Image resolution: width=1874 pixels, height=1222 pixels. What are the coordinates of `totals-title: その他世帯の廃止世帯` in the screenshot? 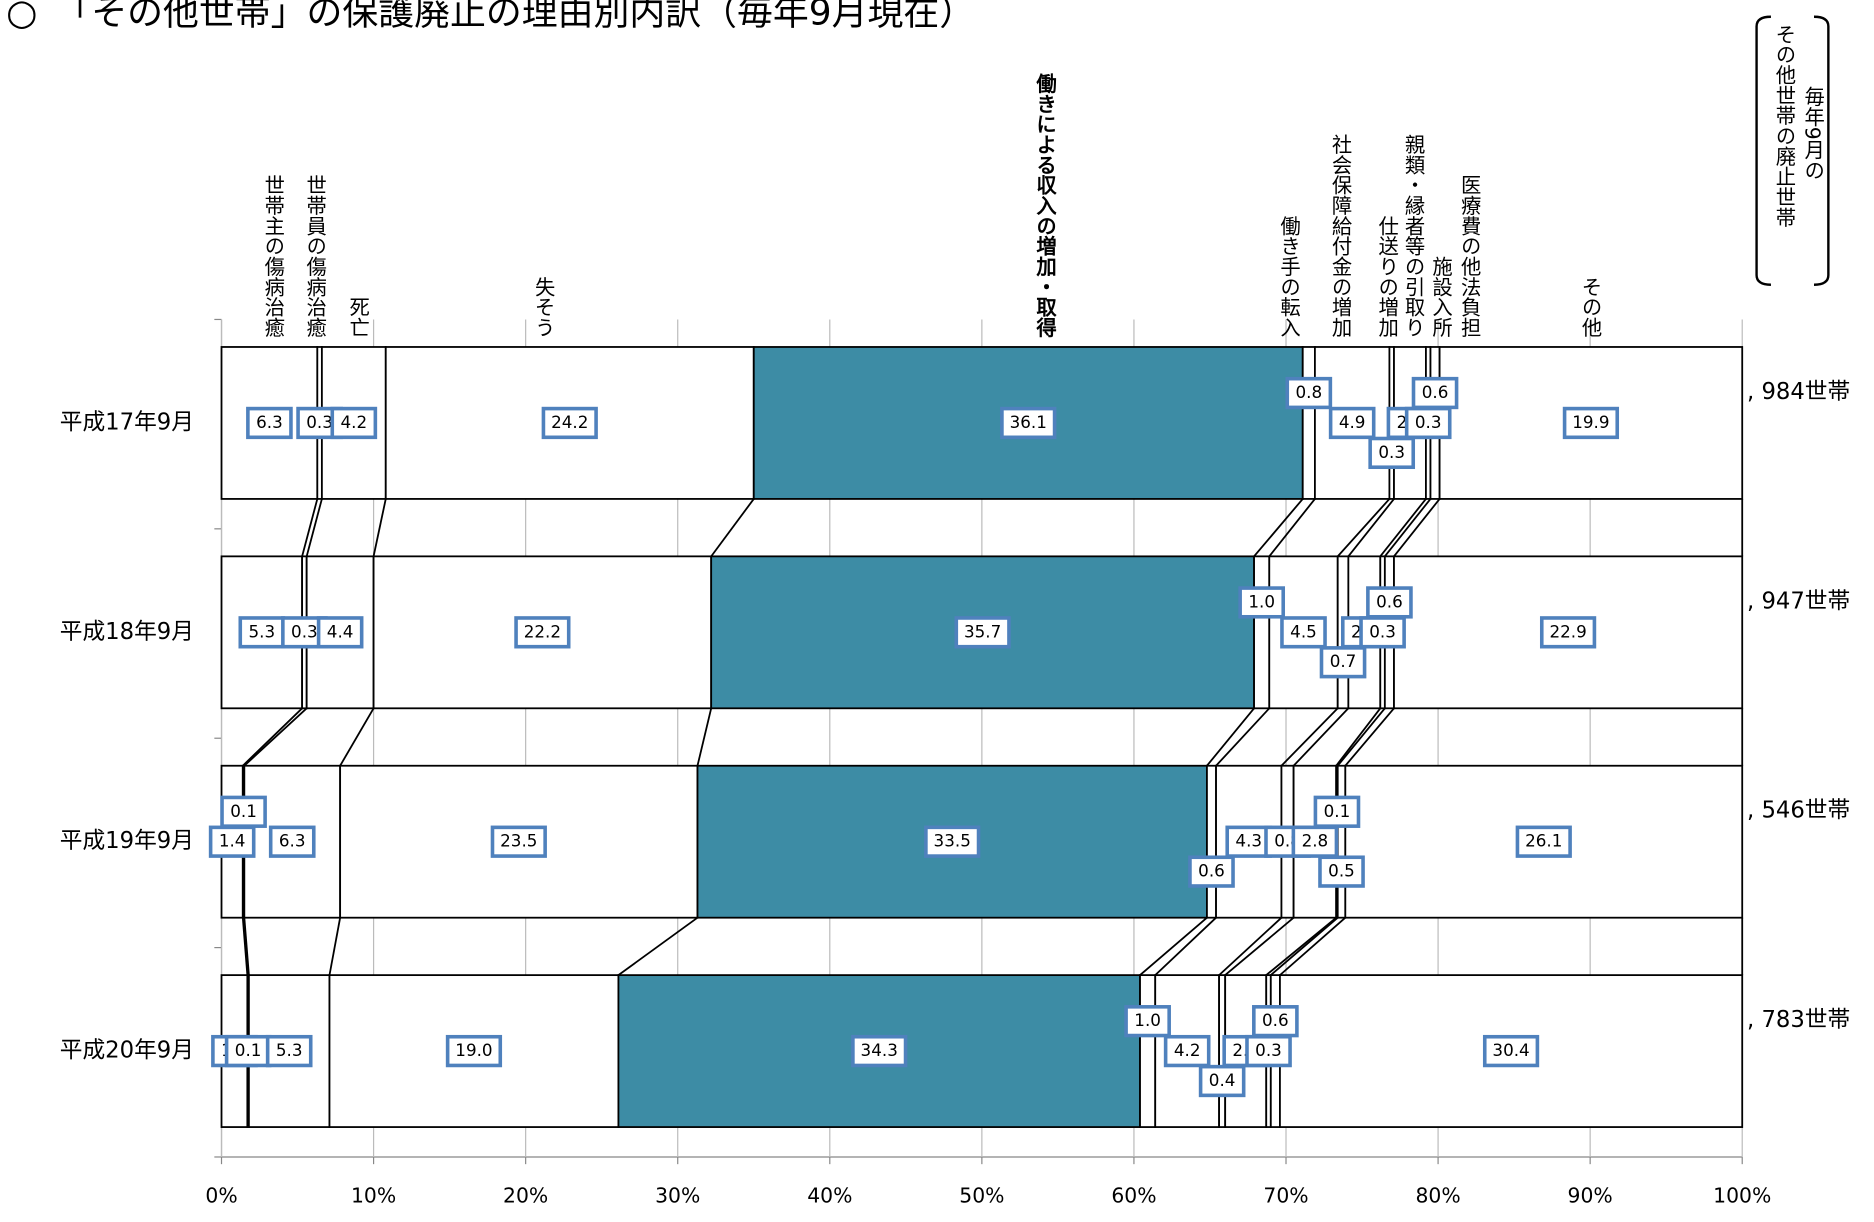 It's located at (1784, 125).